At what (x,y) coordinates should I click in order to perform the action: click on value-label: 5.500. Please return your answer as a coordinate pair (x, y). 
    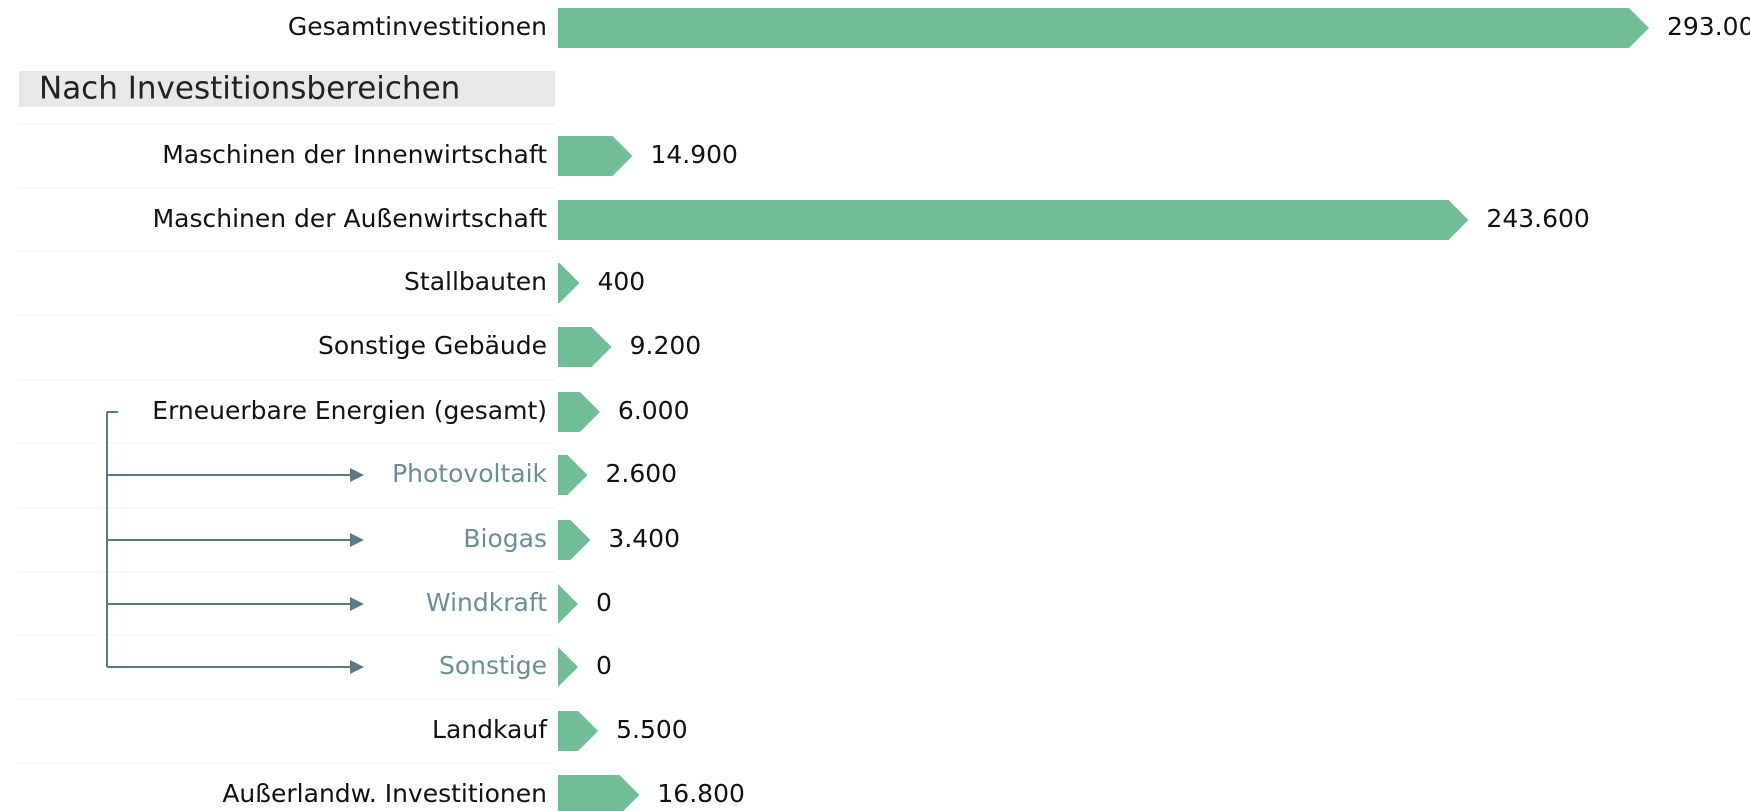
    Looking at the image, I should click on (652, 729).